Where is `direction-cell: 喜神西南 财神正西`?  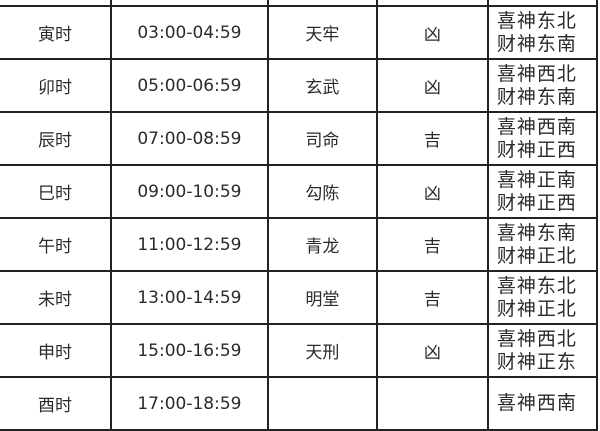 direction-cell: 喜神西南 财神正西 is located at coordinates (542, 138).